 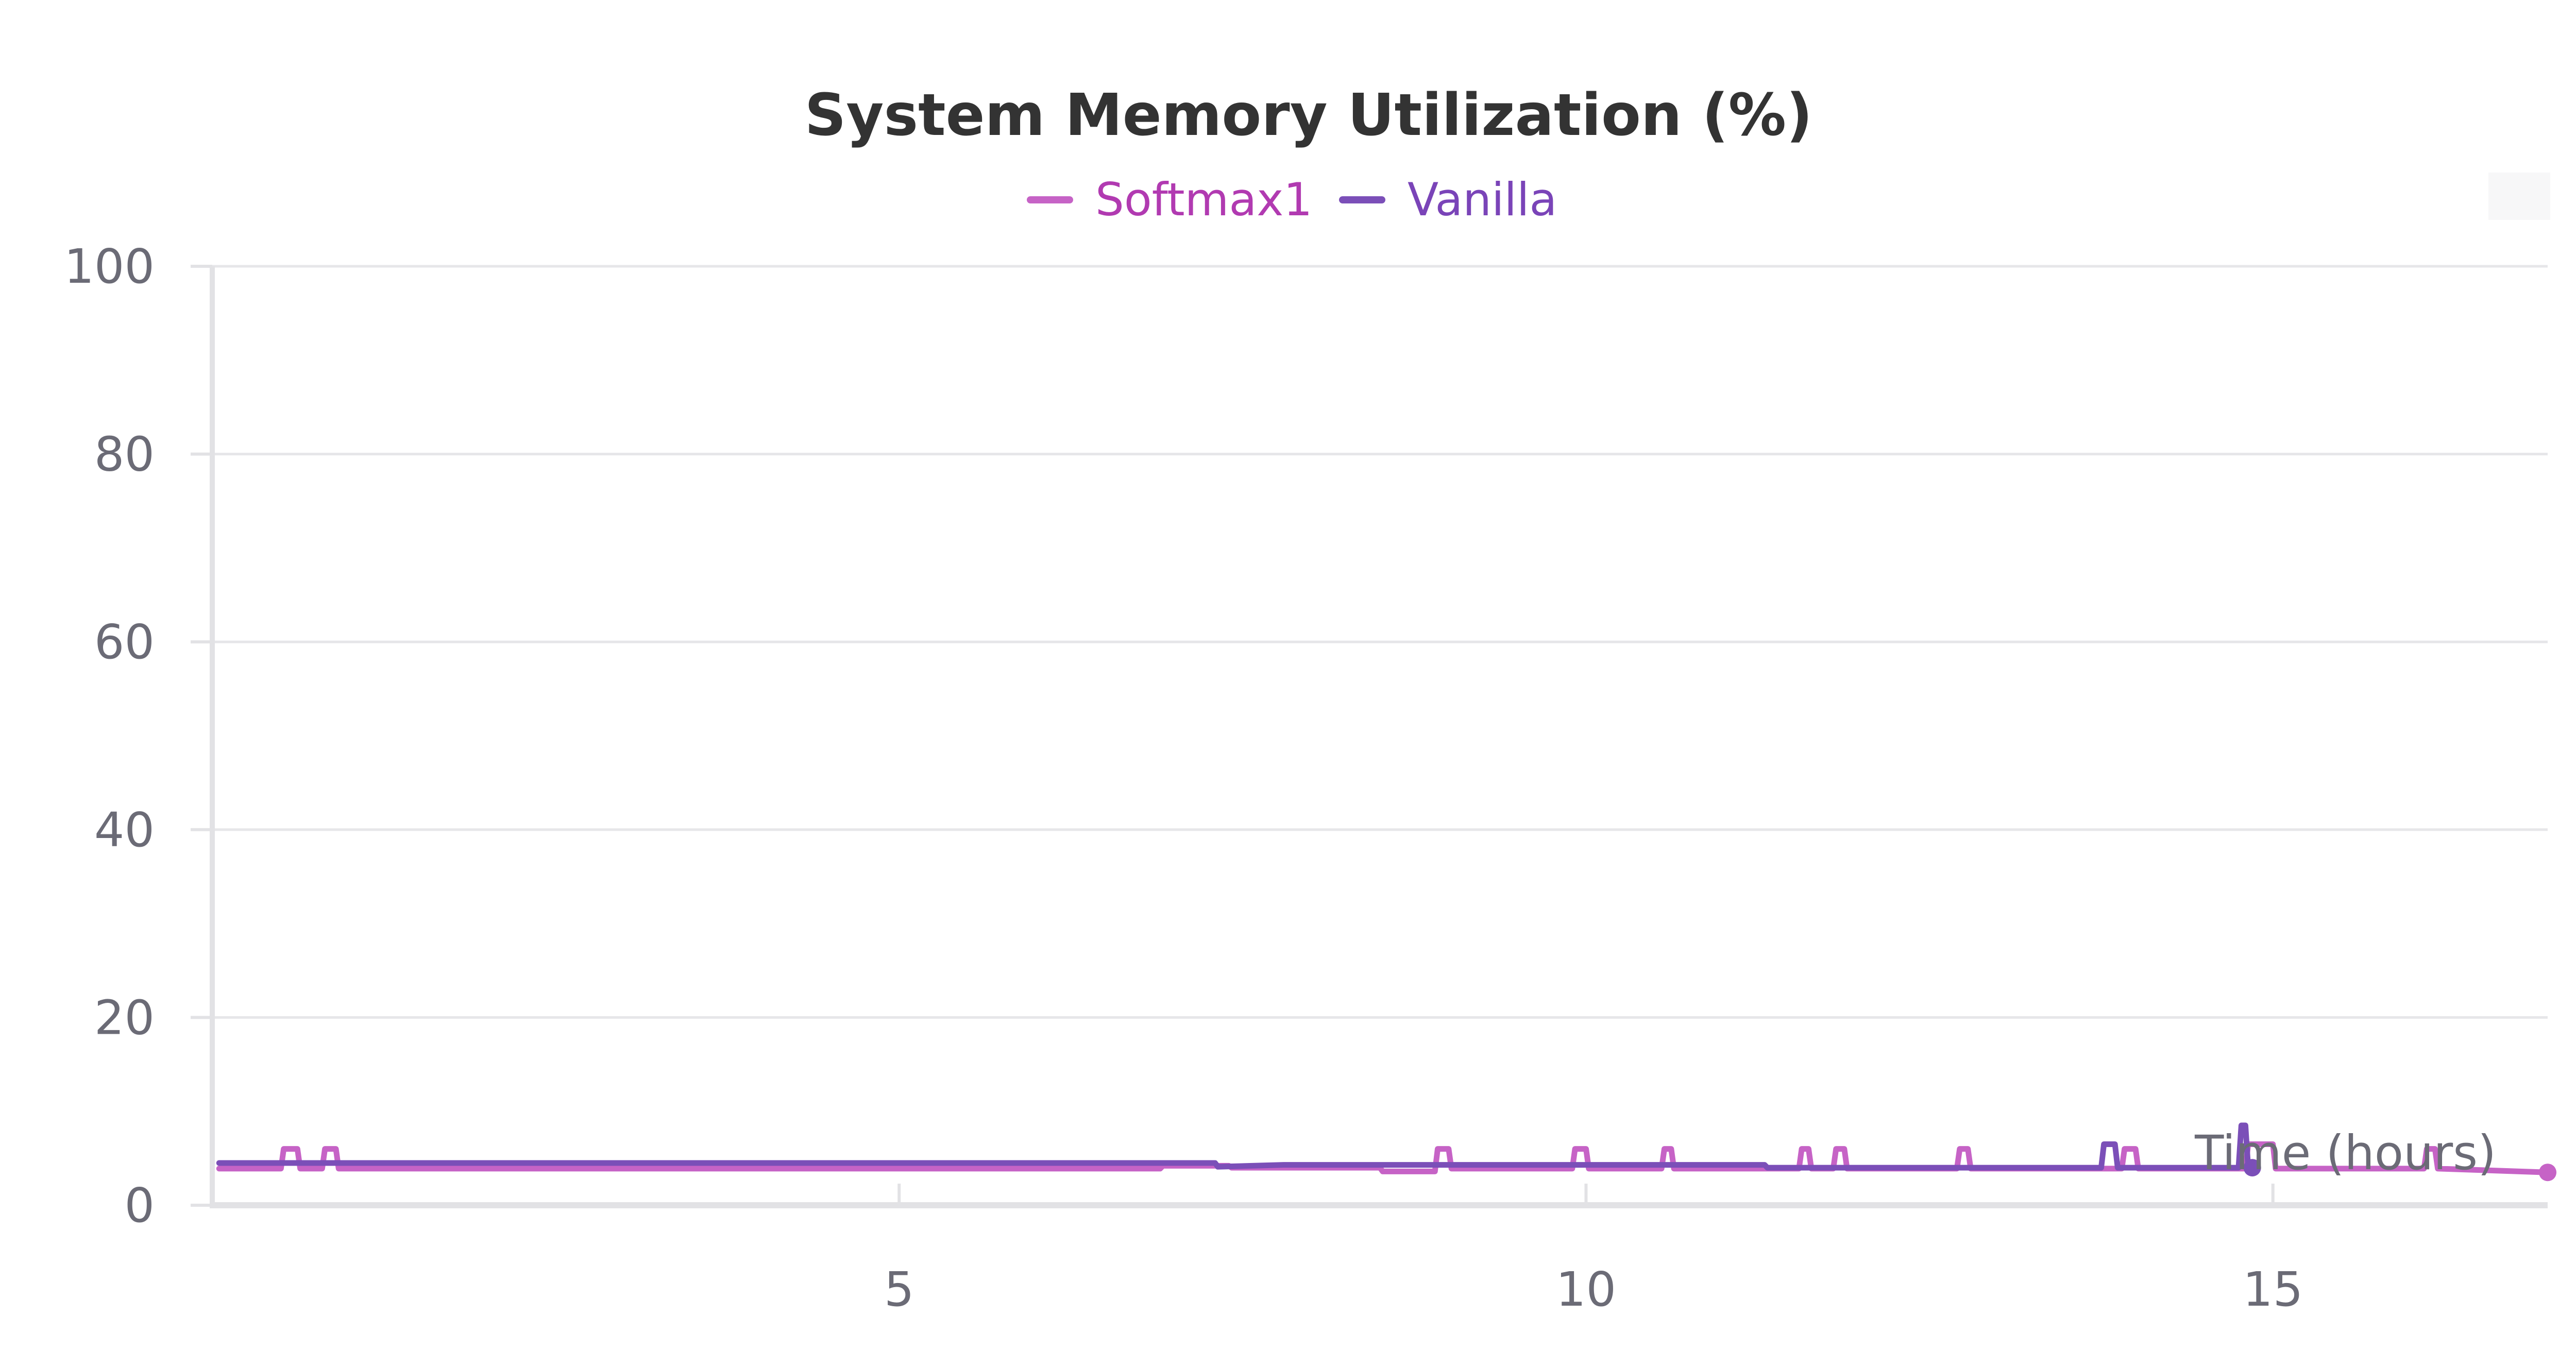 I want to click on x-tick-label-0: 5, so click(x=899, y=1289).